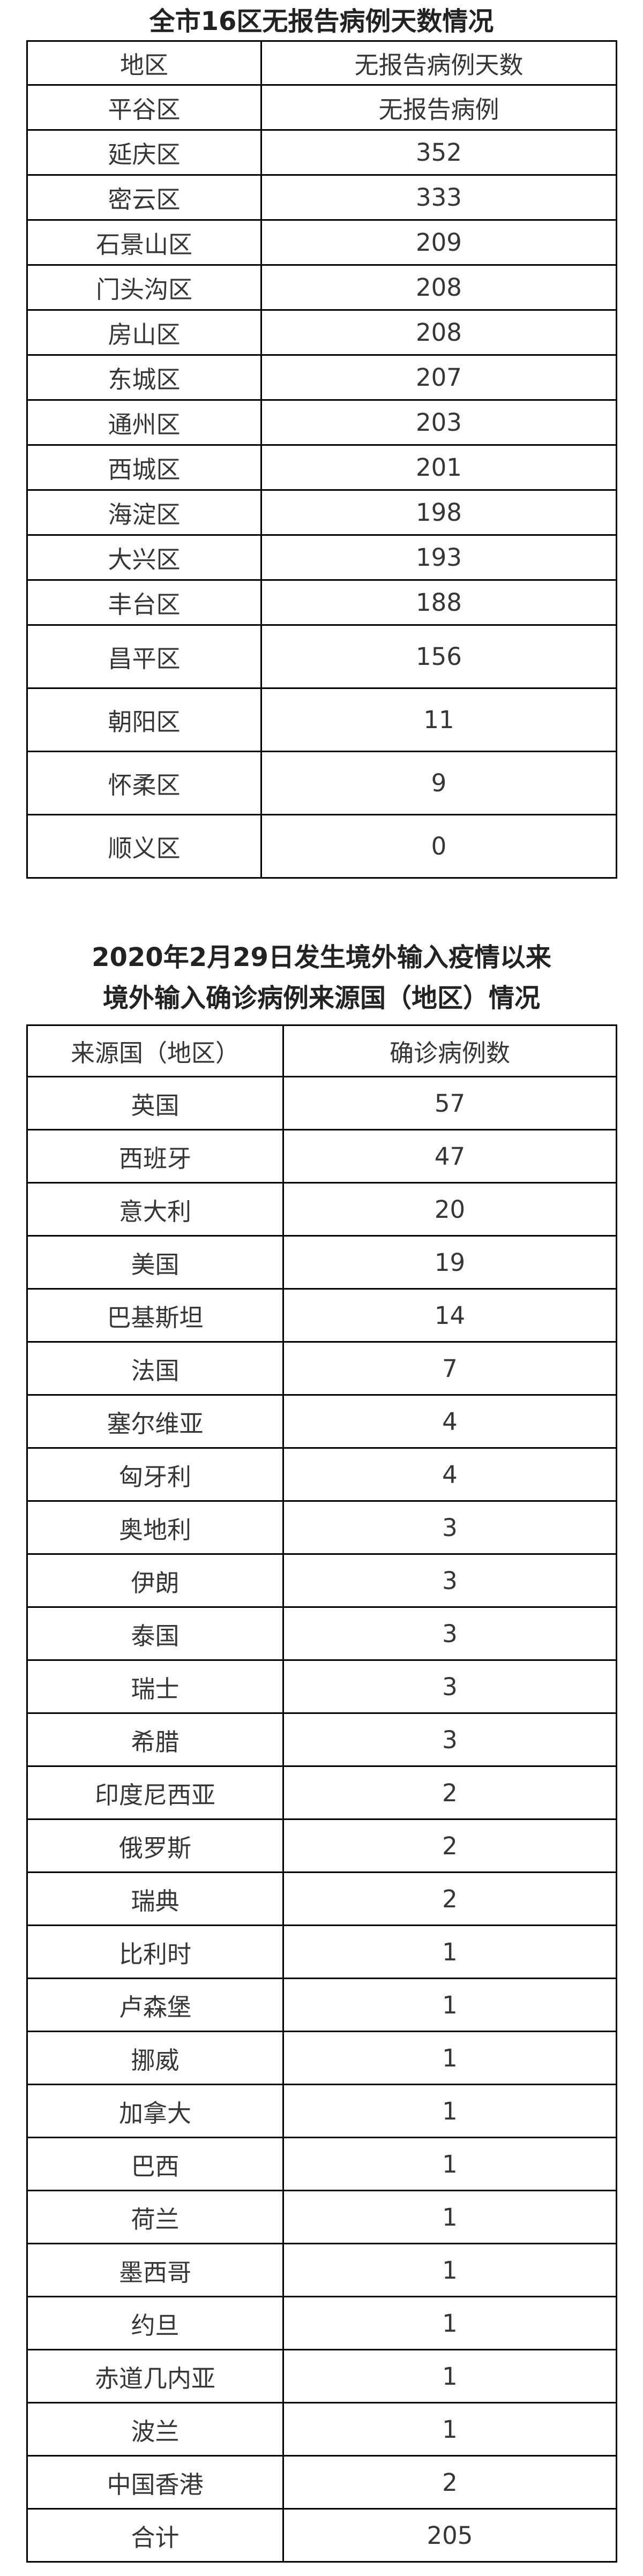 Image resolution: width=643 pixels, height=2576 pixels. What do you see at coordinates (323, 720) in the screenshot?
I see `table-row: 朝阳区 11` at bounding box center [323, 720].